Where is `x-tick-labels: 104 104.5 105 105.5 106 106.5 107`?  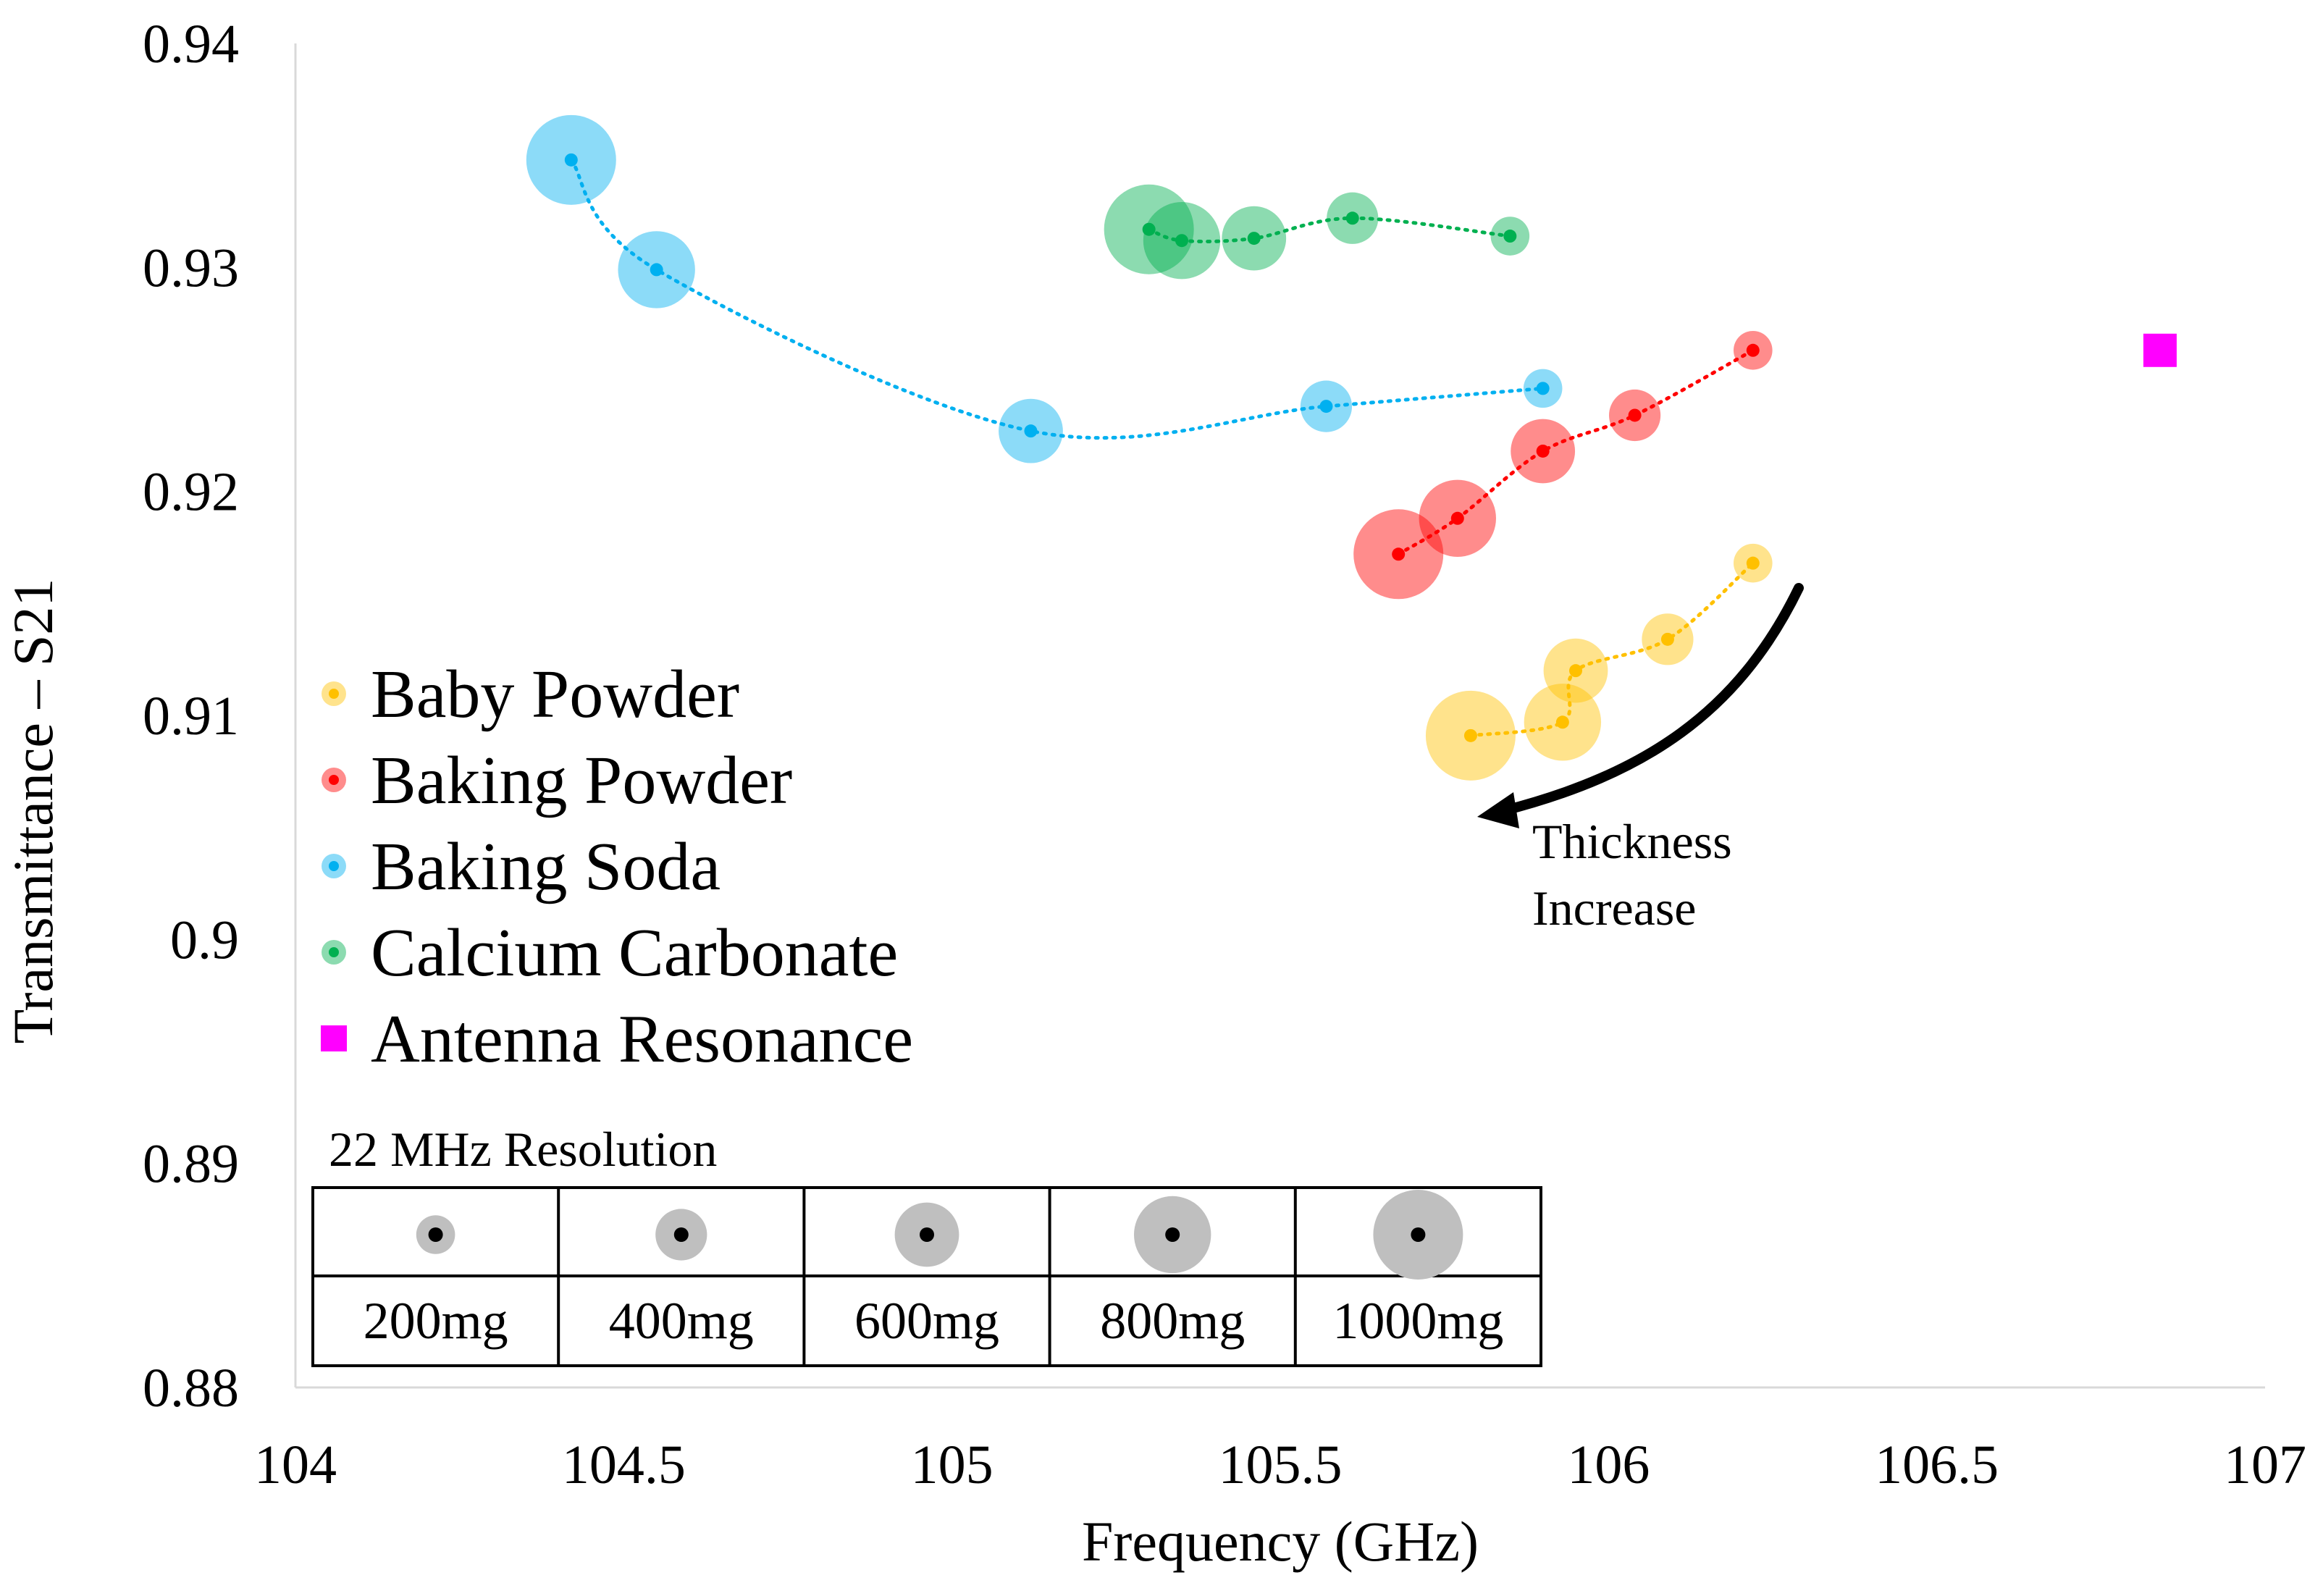 x-tick-labels: 104 104.5 105 105.5 106 106.5 107 is located at coordinates (1280, 1465).